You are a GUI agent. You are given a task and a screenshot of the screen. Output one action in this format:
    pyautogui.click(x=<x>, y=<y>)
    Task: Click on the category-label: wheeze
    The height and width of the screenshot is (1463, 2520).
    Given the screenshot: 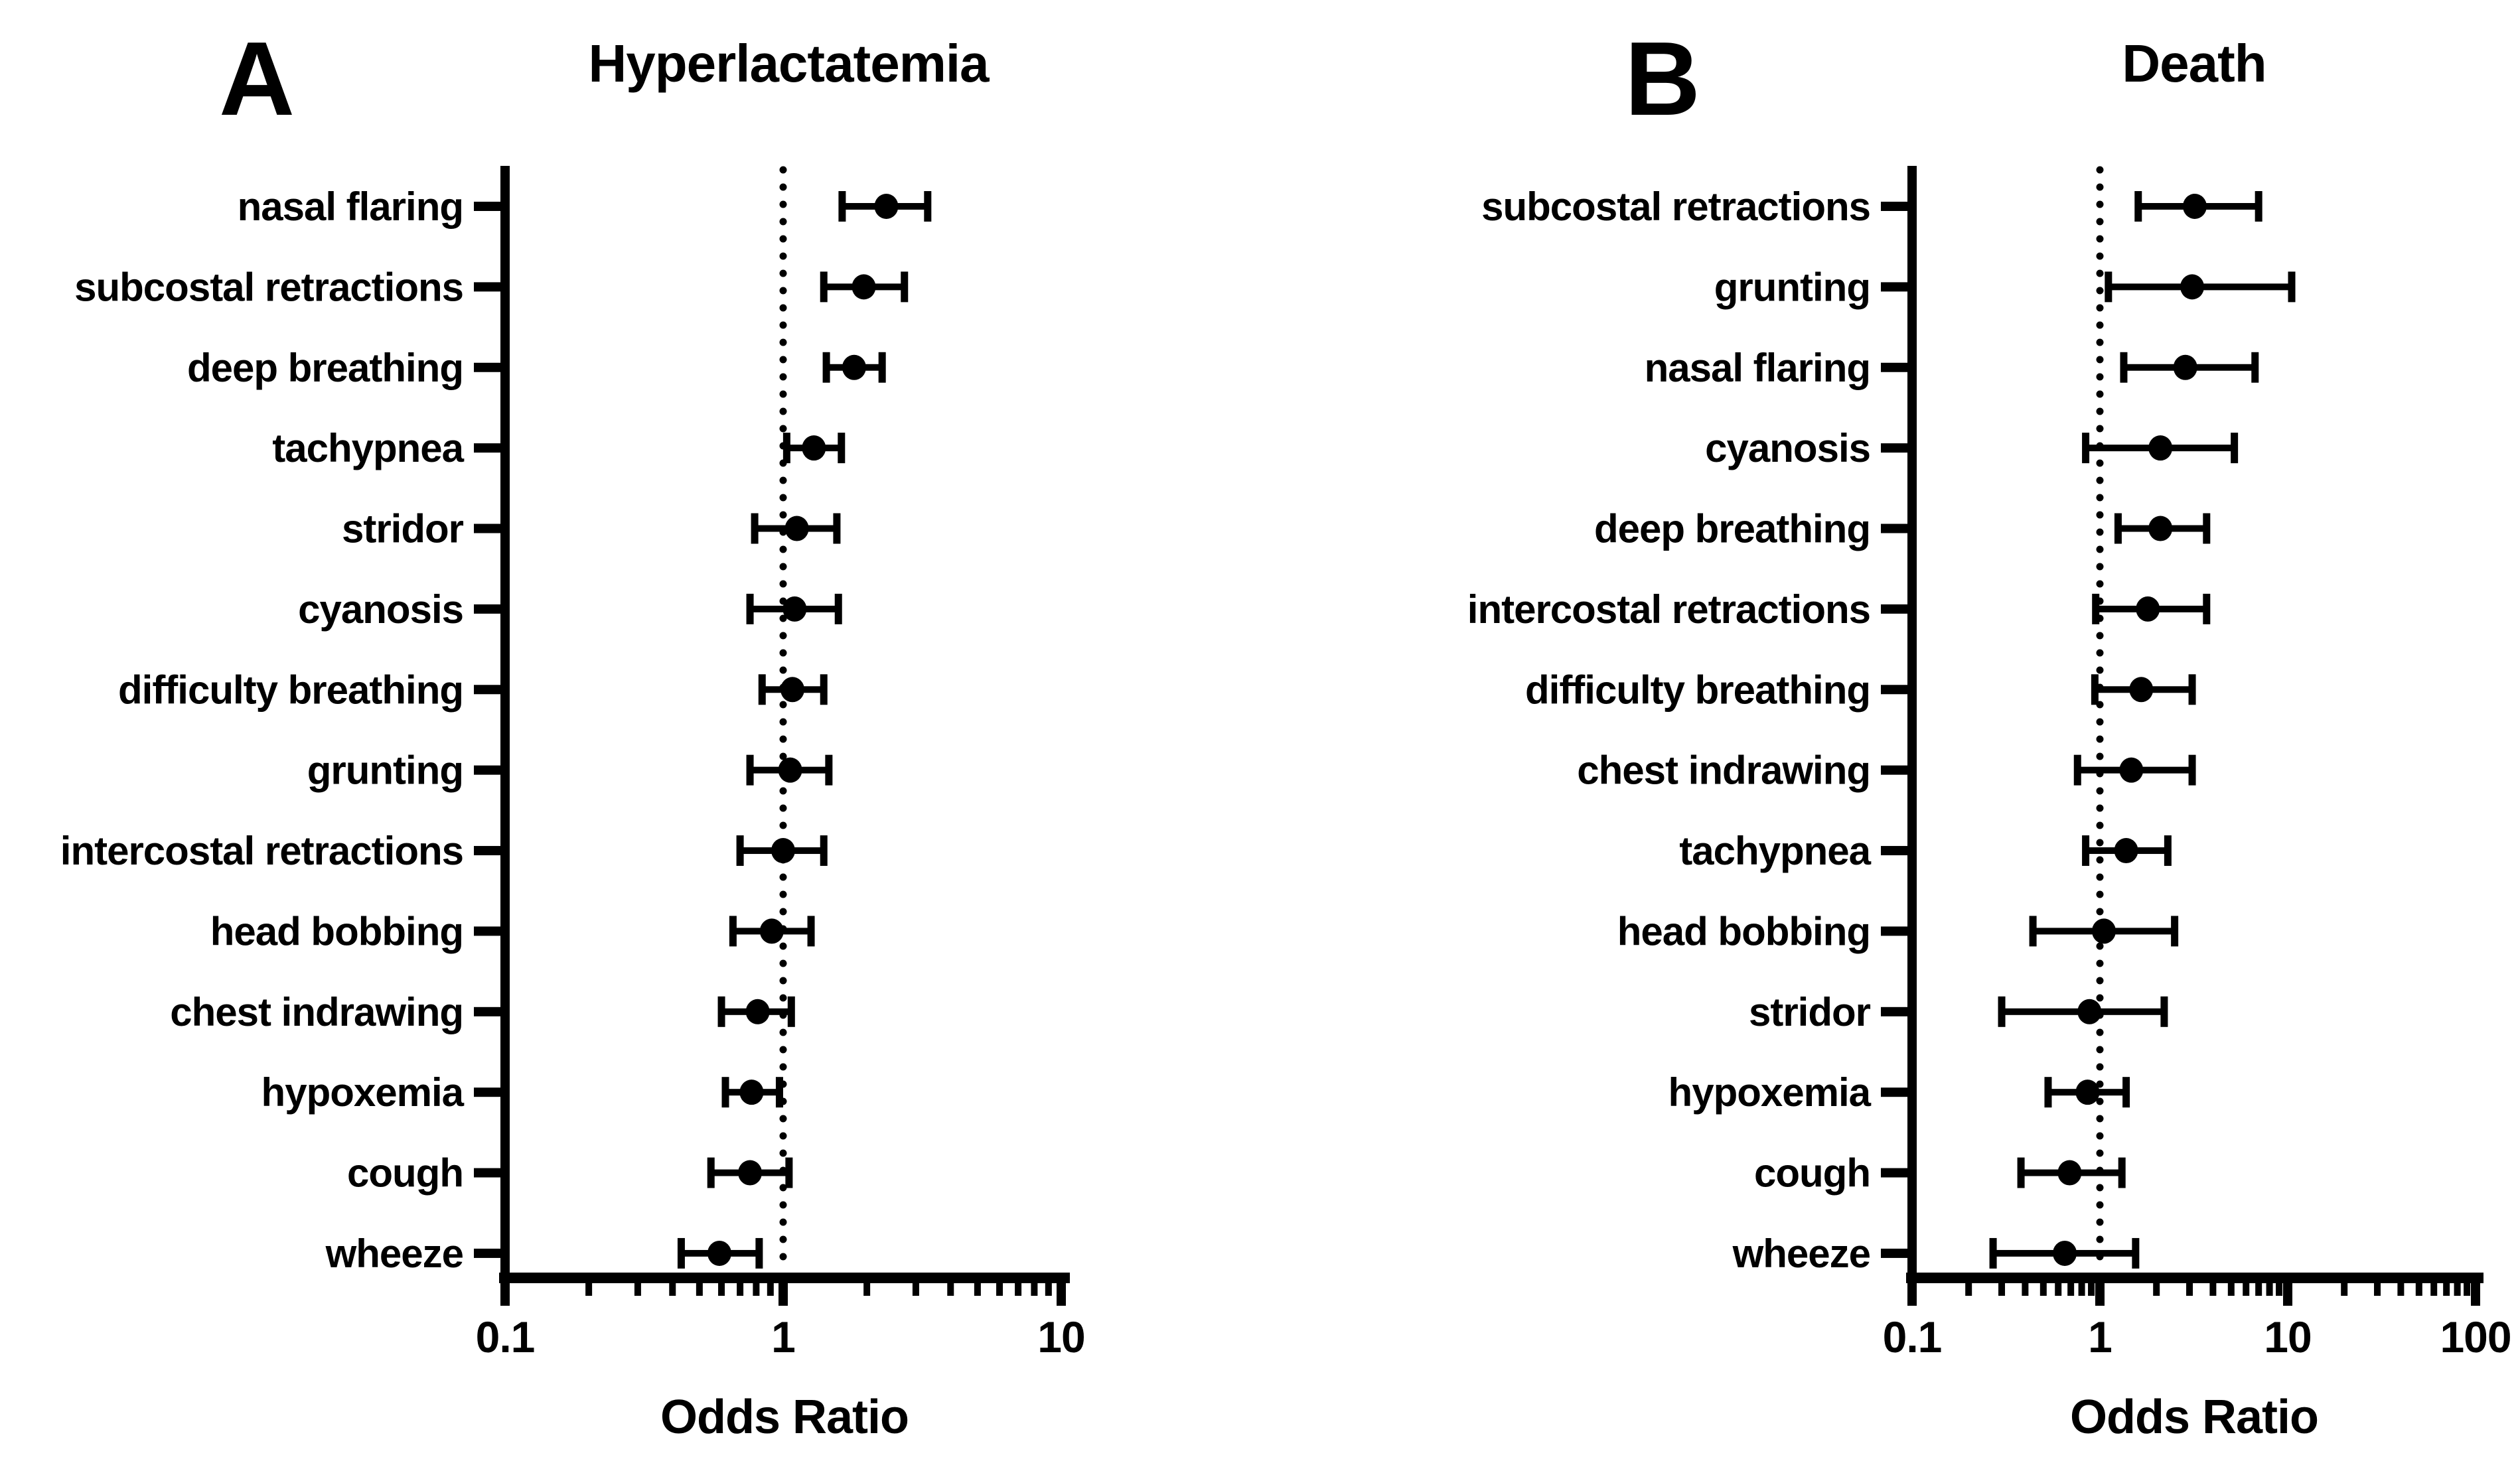 What is the action you would take?
    pyautogui.click(x=394, y=1253)
    